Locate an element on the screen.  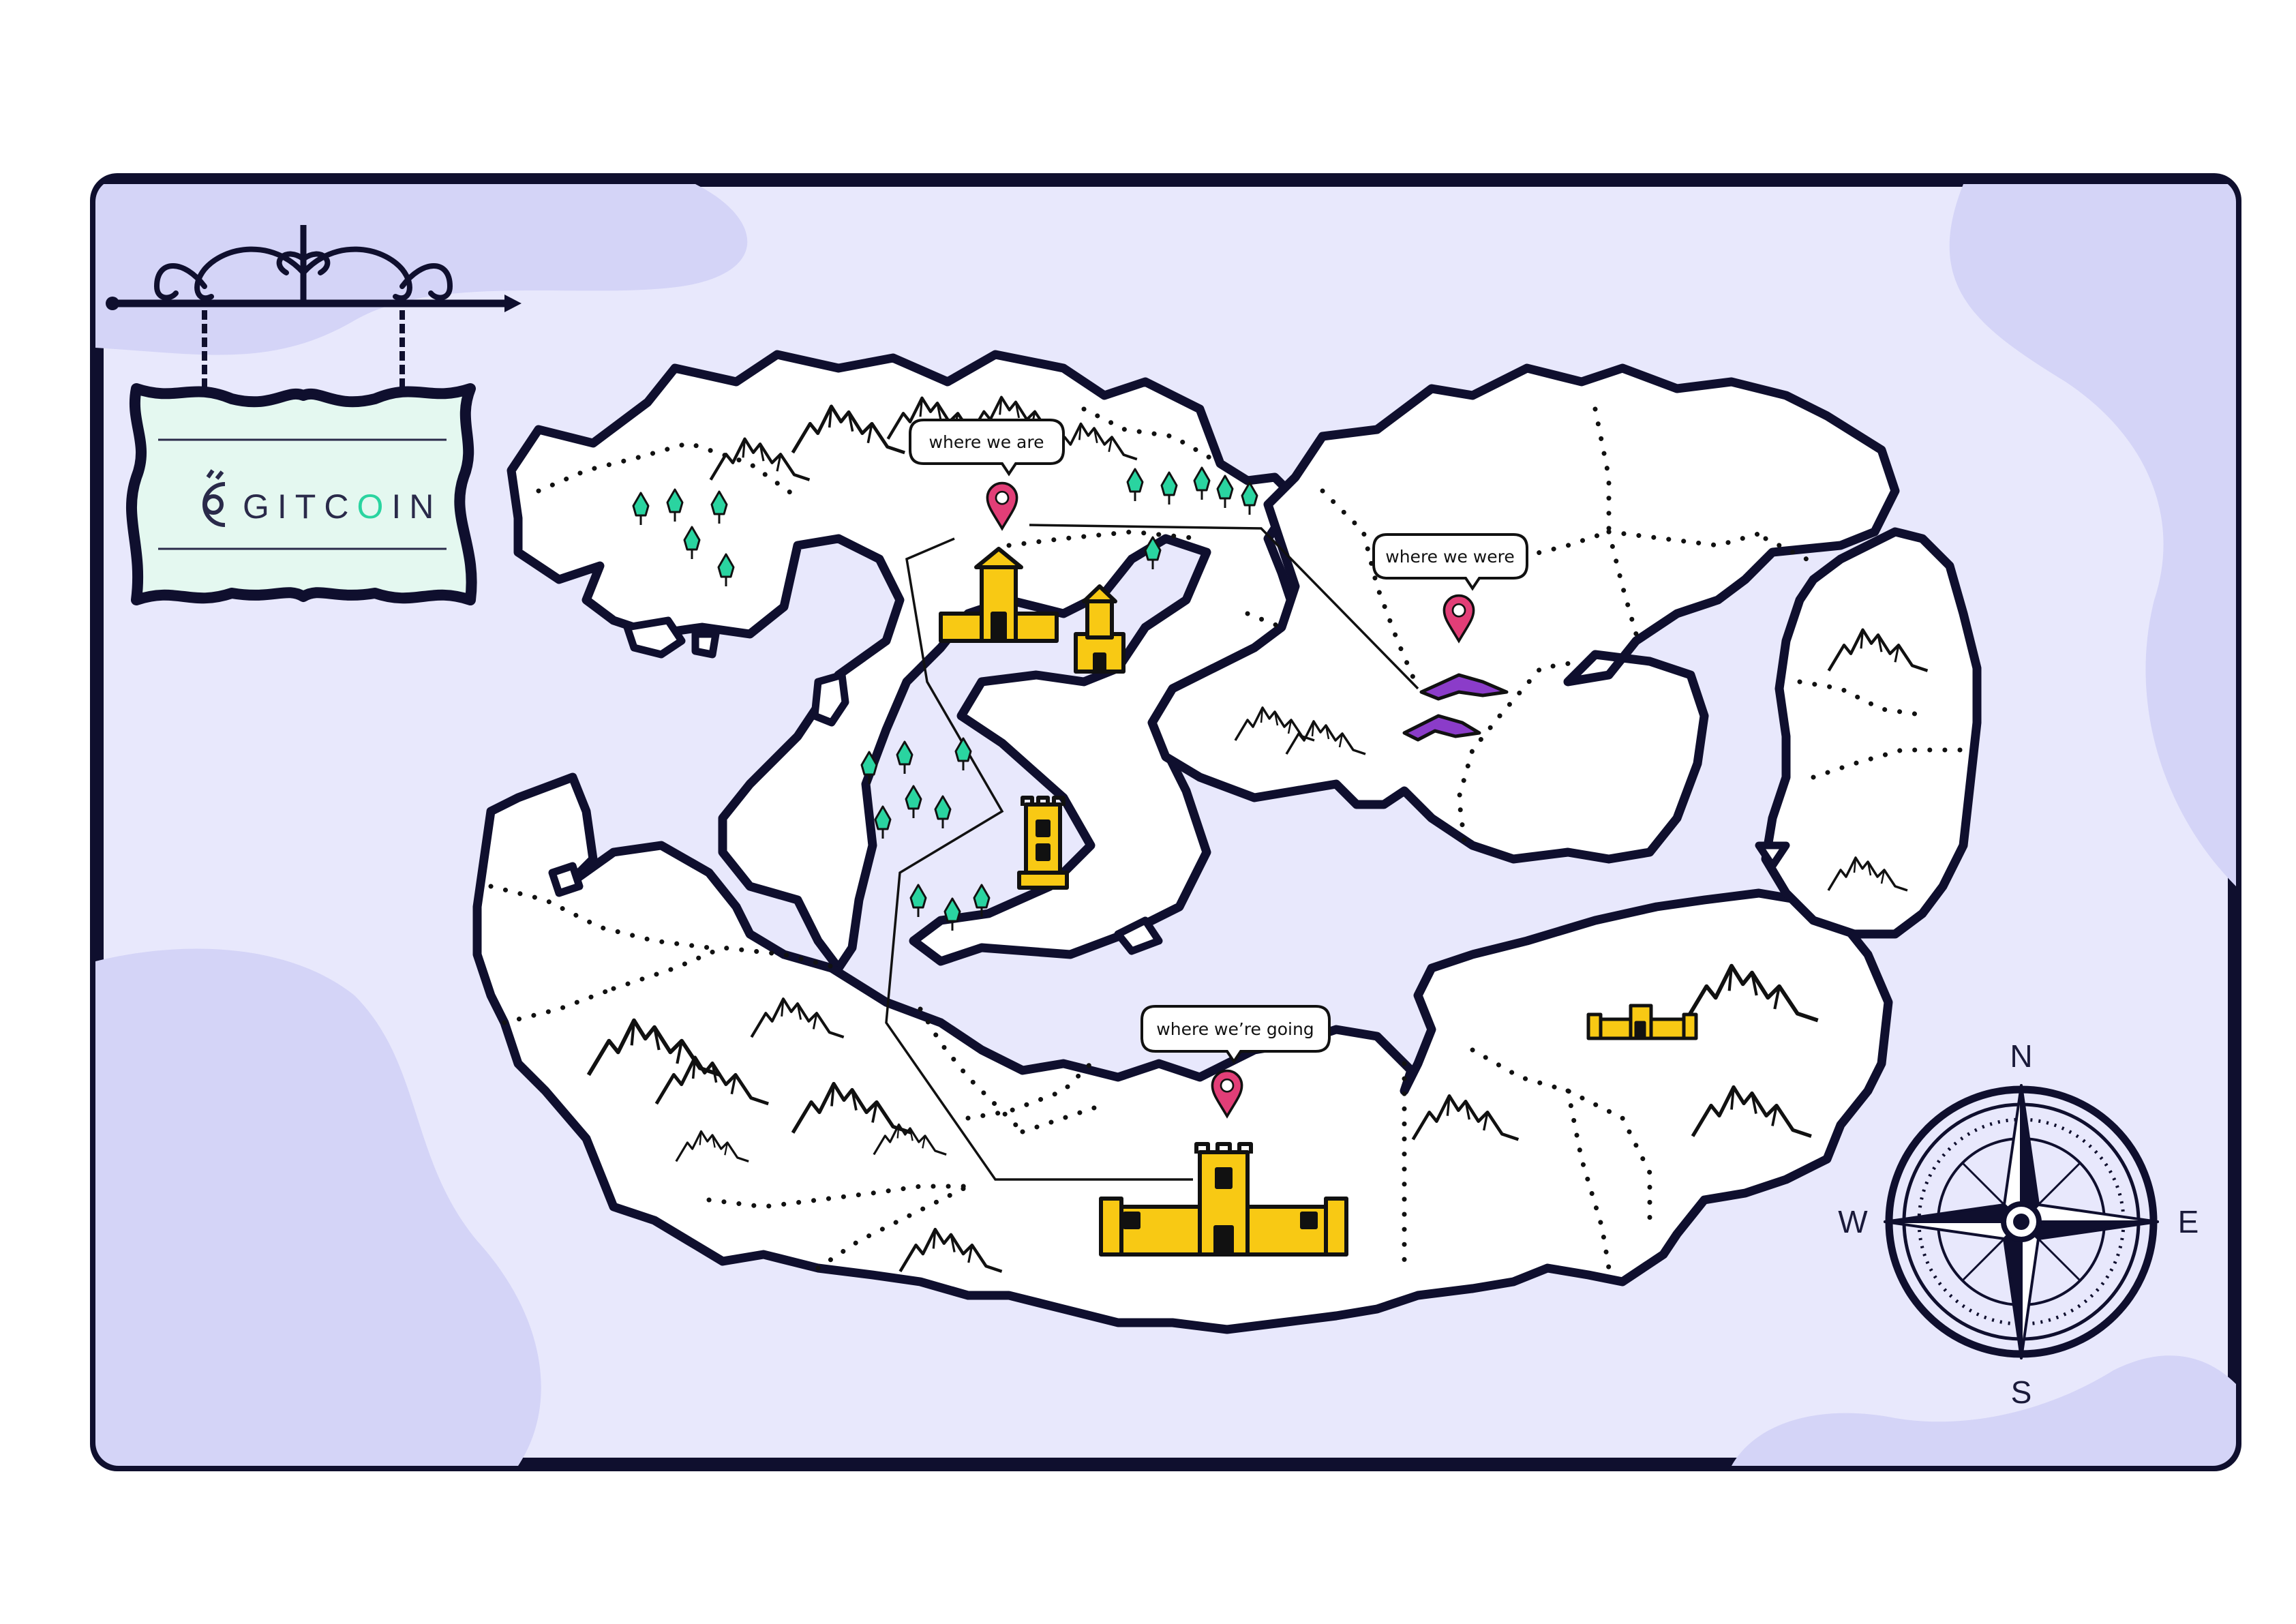
east-island is located at coordinates (1523, 613).